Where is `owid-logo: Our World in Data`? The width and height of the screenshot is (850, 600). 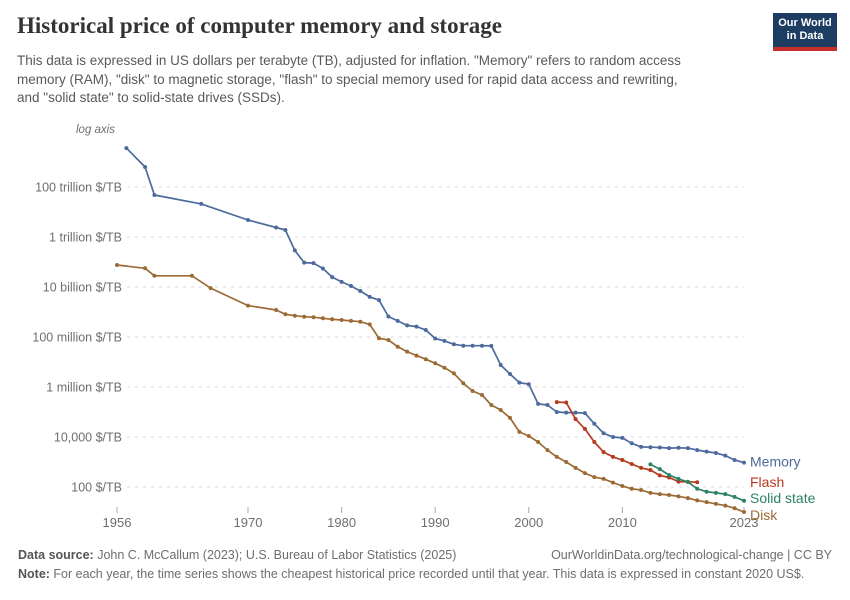 owid-logo: Our World in Data is located at coordinates (805, 32).